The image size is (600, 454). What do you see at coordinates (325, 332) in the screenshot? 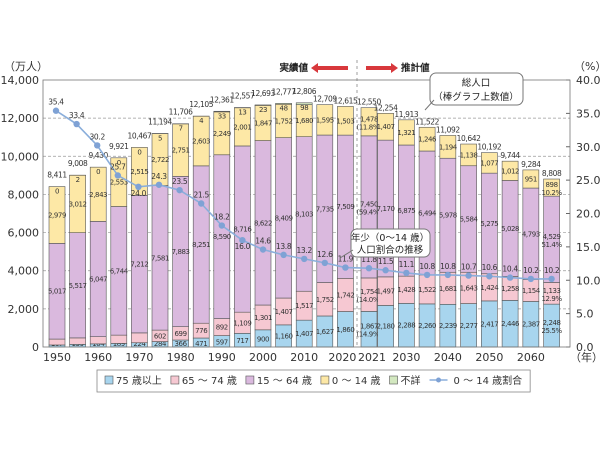
I see `segment-label: 1,627` at bounding box center [325, 332].